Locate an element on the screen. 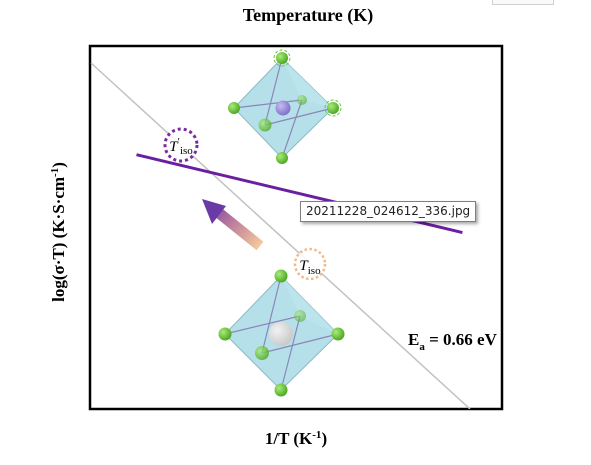  t-iso-marker: Tiso is located at coordinates (310, 264).